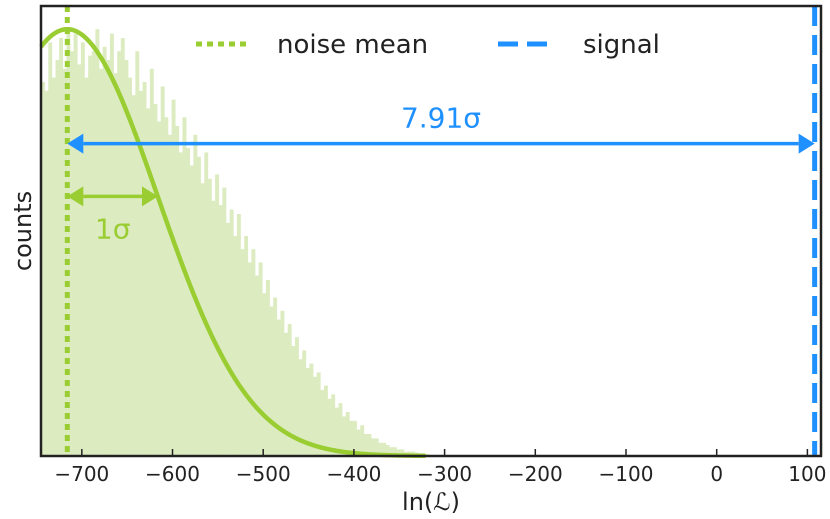 This screenshot has height=519, width=830. I want to click on x-tick-label: −700, so click(81, 474).